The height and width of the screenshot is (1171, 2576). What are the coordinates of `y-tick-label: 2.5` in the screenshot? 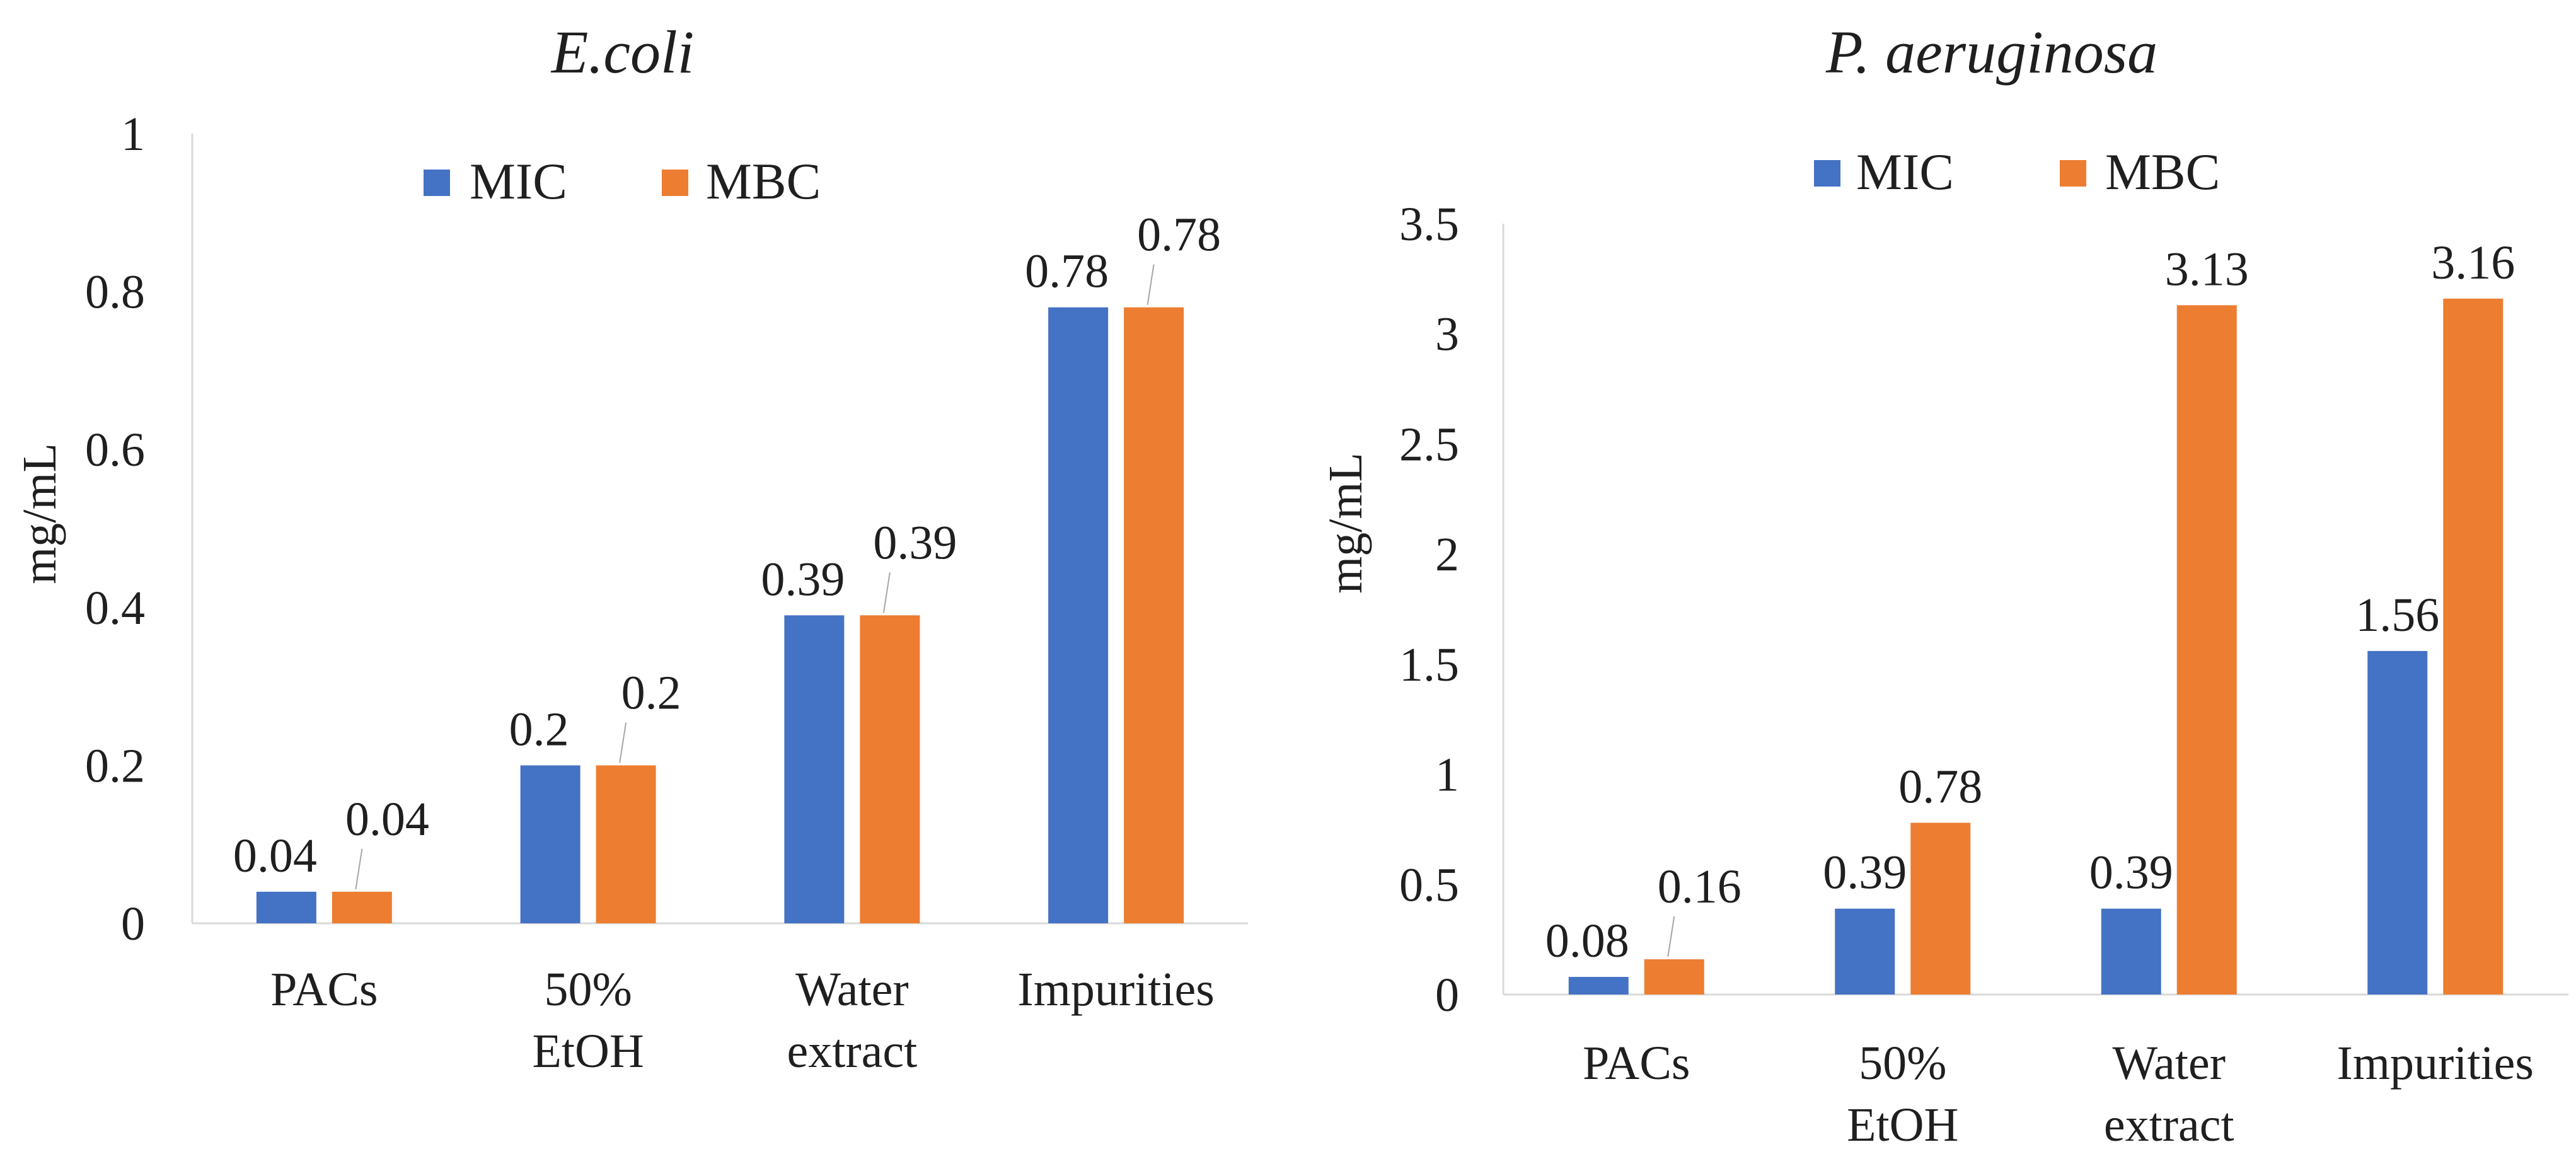 It's located at (1429, 444).